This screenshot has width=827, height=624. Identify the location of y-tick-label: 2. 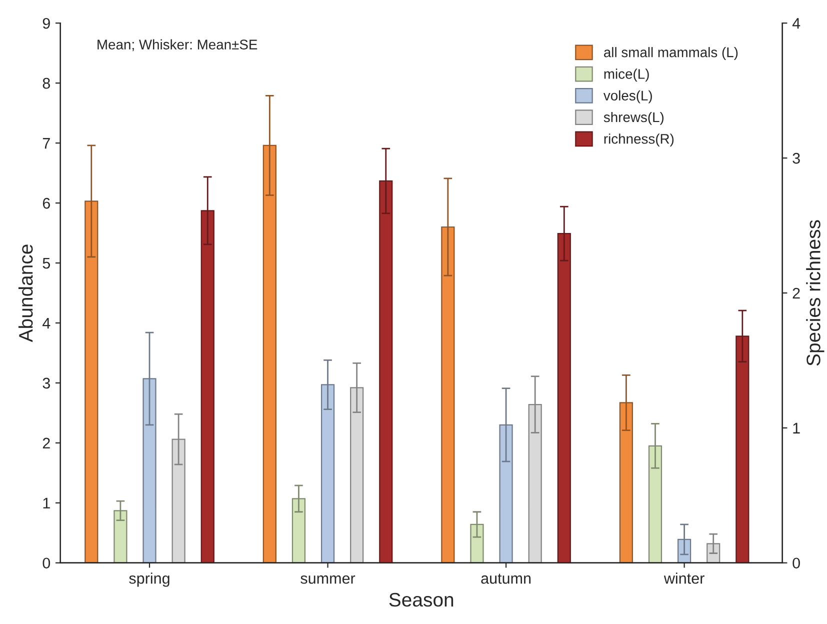
(46, 443).